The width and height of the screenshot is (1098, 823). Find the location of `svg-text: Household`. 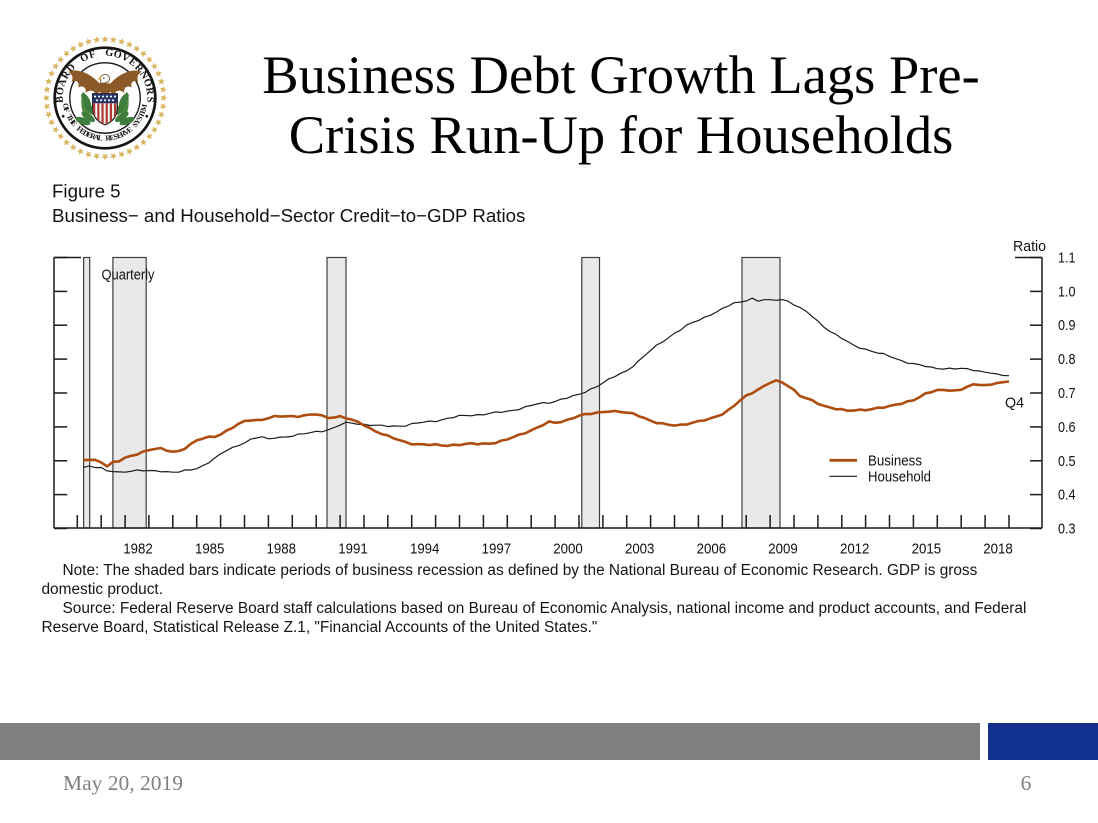

svg-text: Household is located at coordinates (899, 476).